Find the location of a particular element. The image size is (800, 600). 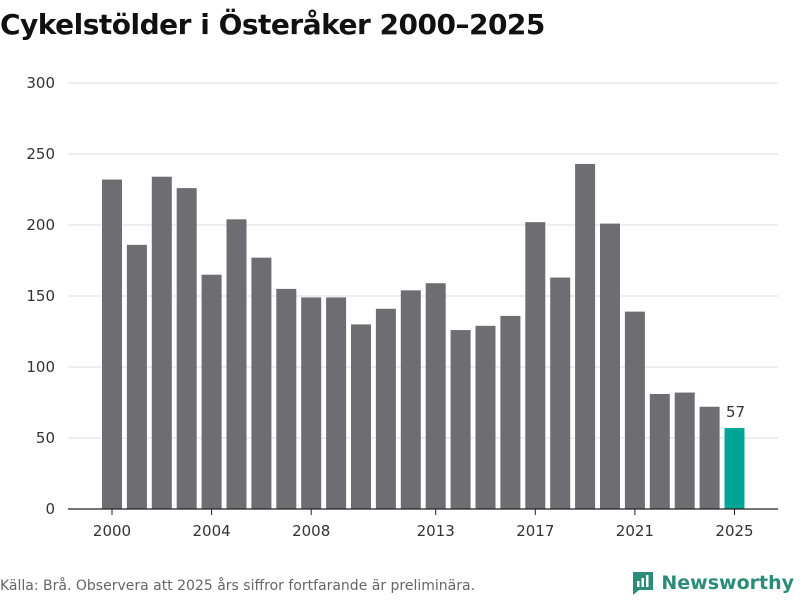

x-tick-label: 2017 is located at coordinates (535, 531).